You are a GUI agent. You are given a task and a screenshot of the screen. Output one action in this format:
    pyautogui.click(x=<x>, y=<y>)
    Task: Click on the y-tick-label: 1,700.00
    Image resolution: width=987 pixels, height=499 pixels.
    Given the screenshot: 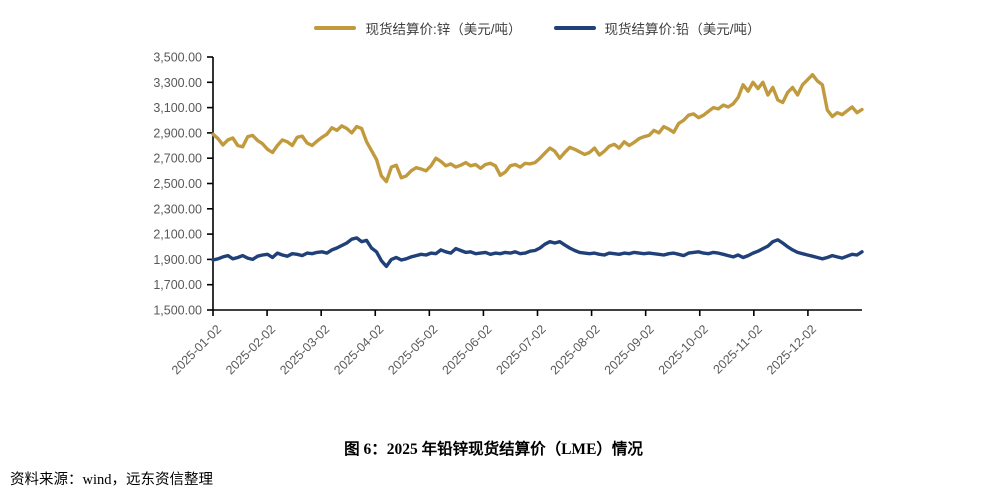 What is the action you would take?
    pyautogui.click(x=177, y=285)
    